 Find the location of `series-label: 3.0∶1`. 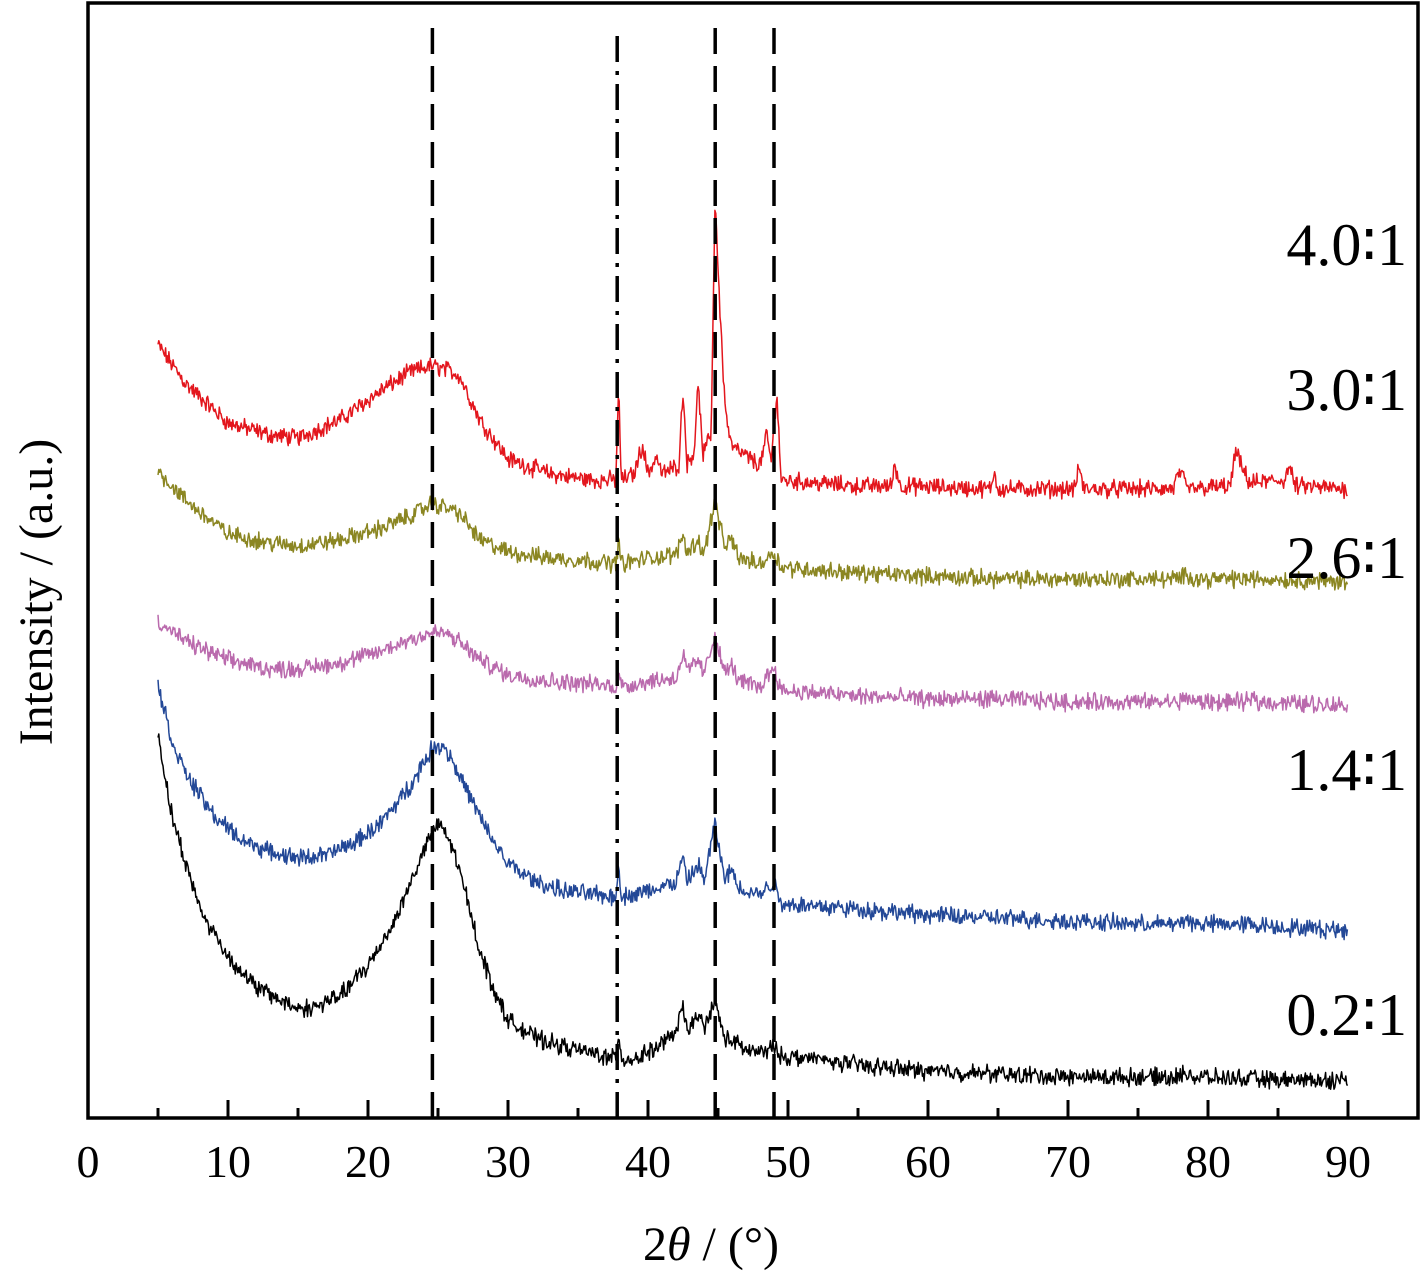

series-label: 3.0∶1 is located at coordinates (1346, 390).